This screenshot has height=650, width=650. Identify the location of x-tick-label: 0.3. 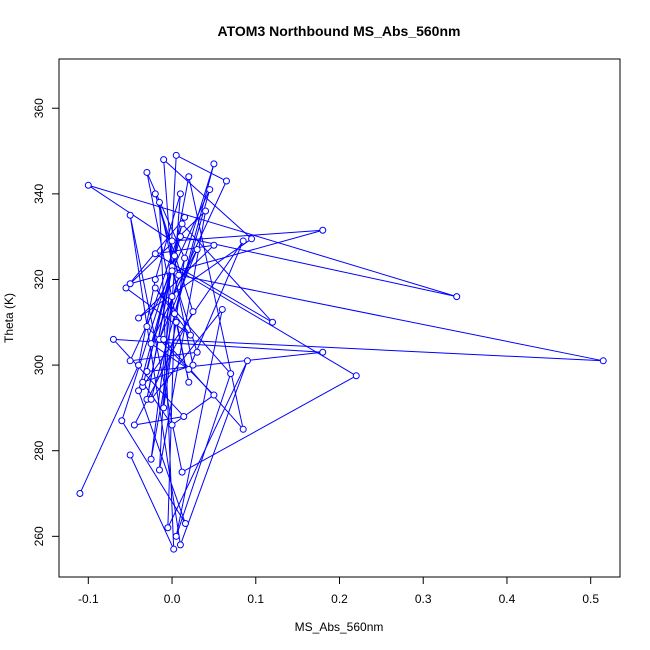
(423, 599).